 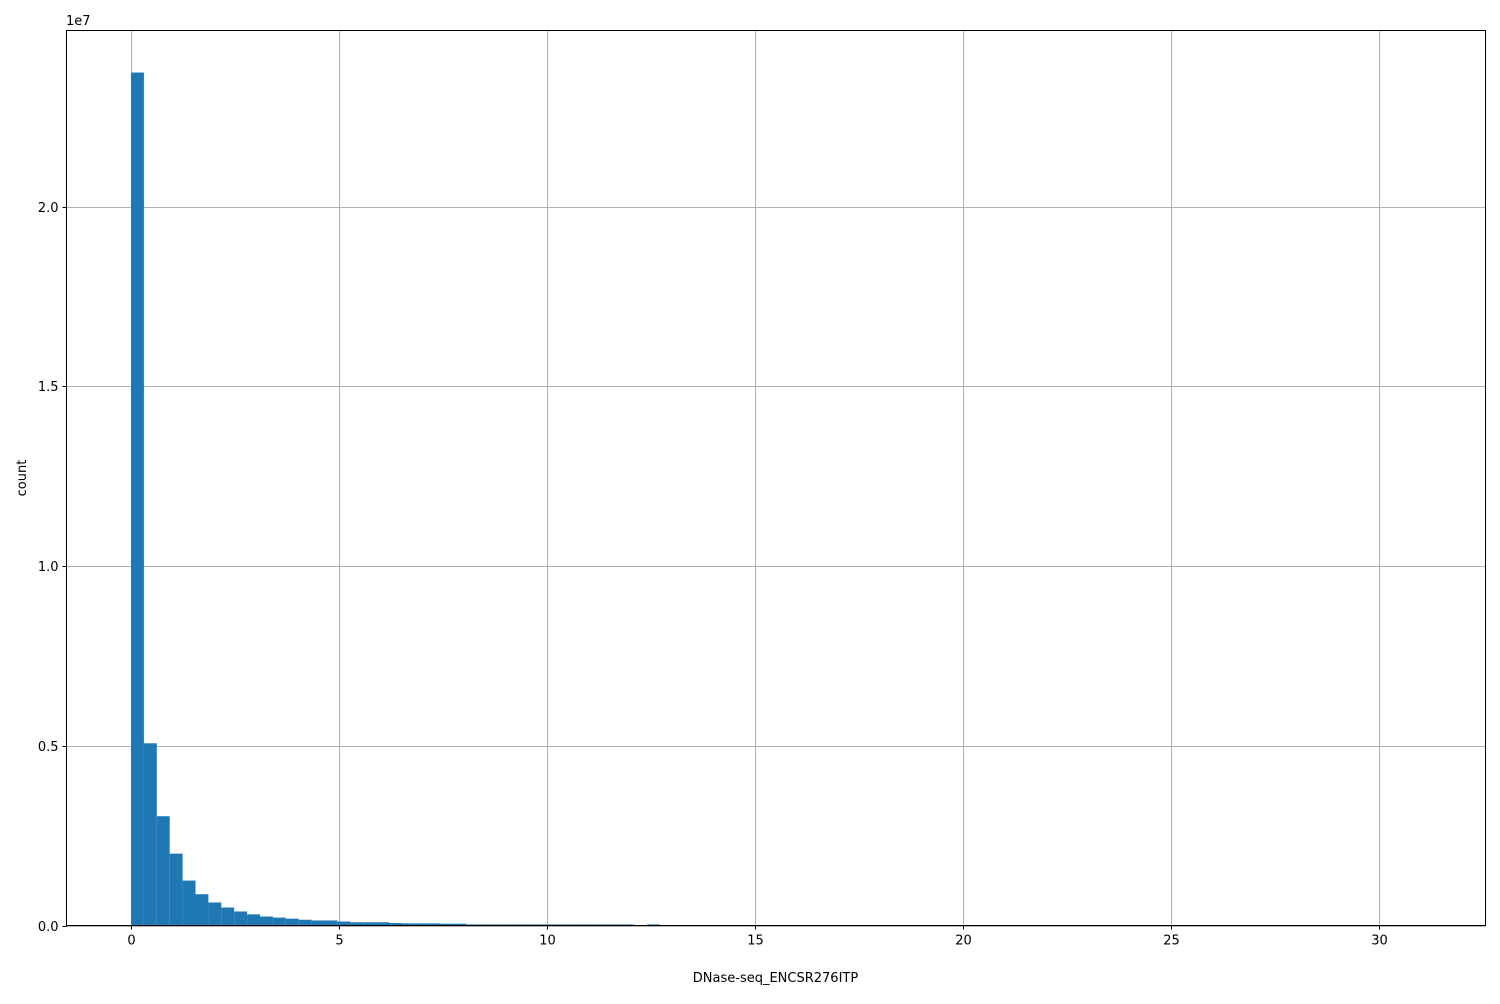 What do you see at coordinates (776, 978) in the screenshot?
I see `x-axis-label: DNase-seq_ENCSR276ITP` at bounding box center [776, 978].